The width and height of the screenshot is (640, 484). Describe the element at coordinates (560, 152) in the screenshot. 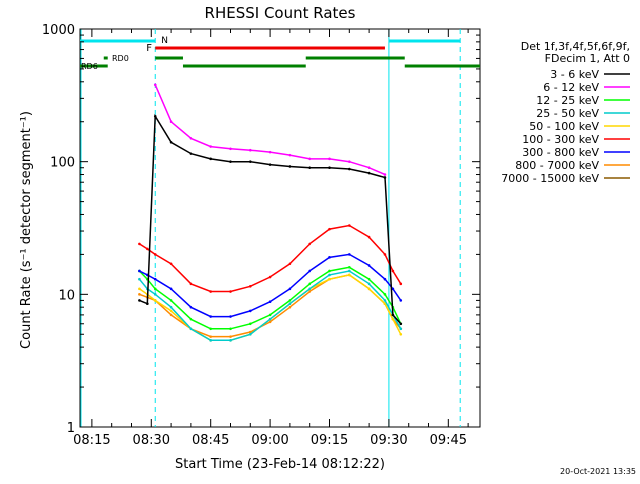

I see `legend-label: 300 - 800 keV` at that location.